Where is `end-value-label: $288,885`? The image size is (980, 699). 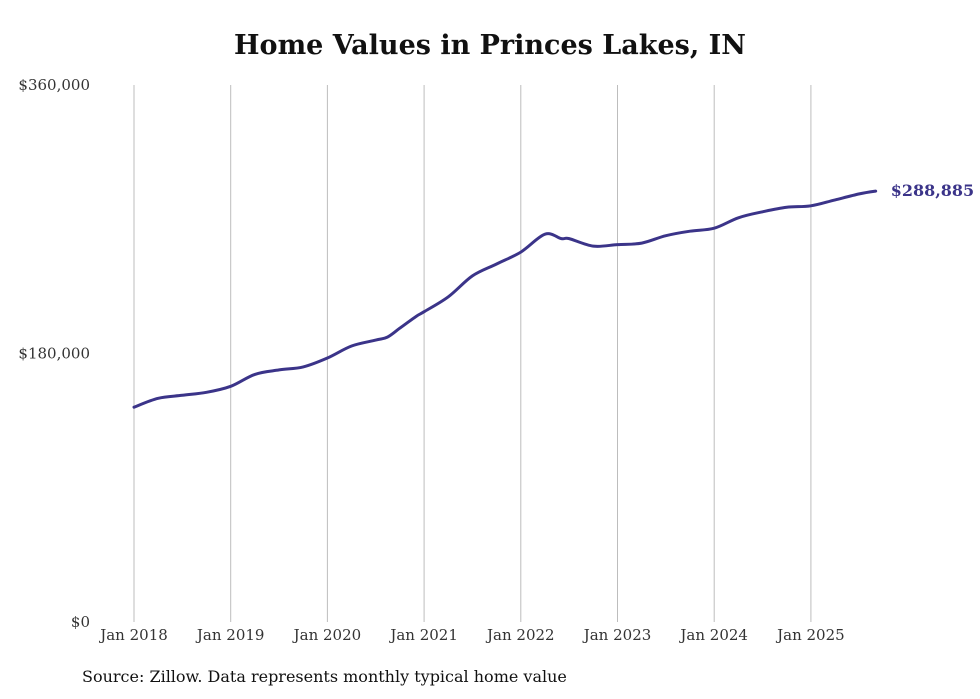
end-value-label: $288,885 is located at coordinates (933, 190).